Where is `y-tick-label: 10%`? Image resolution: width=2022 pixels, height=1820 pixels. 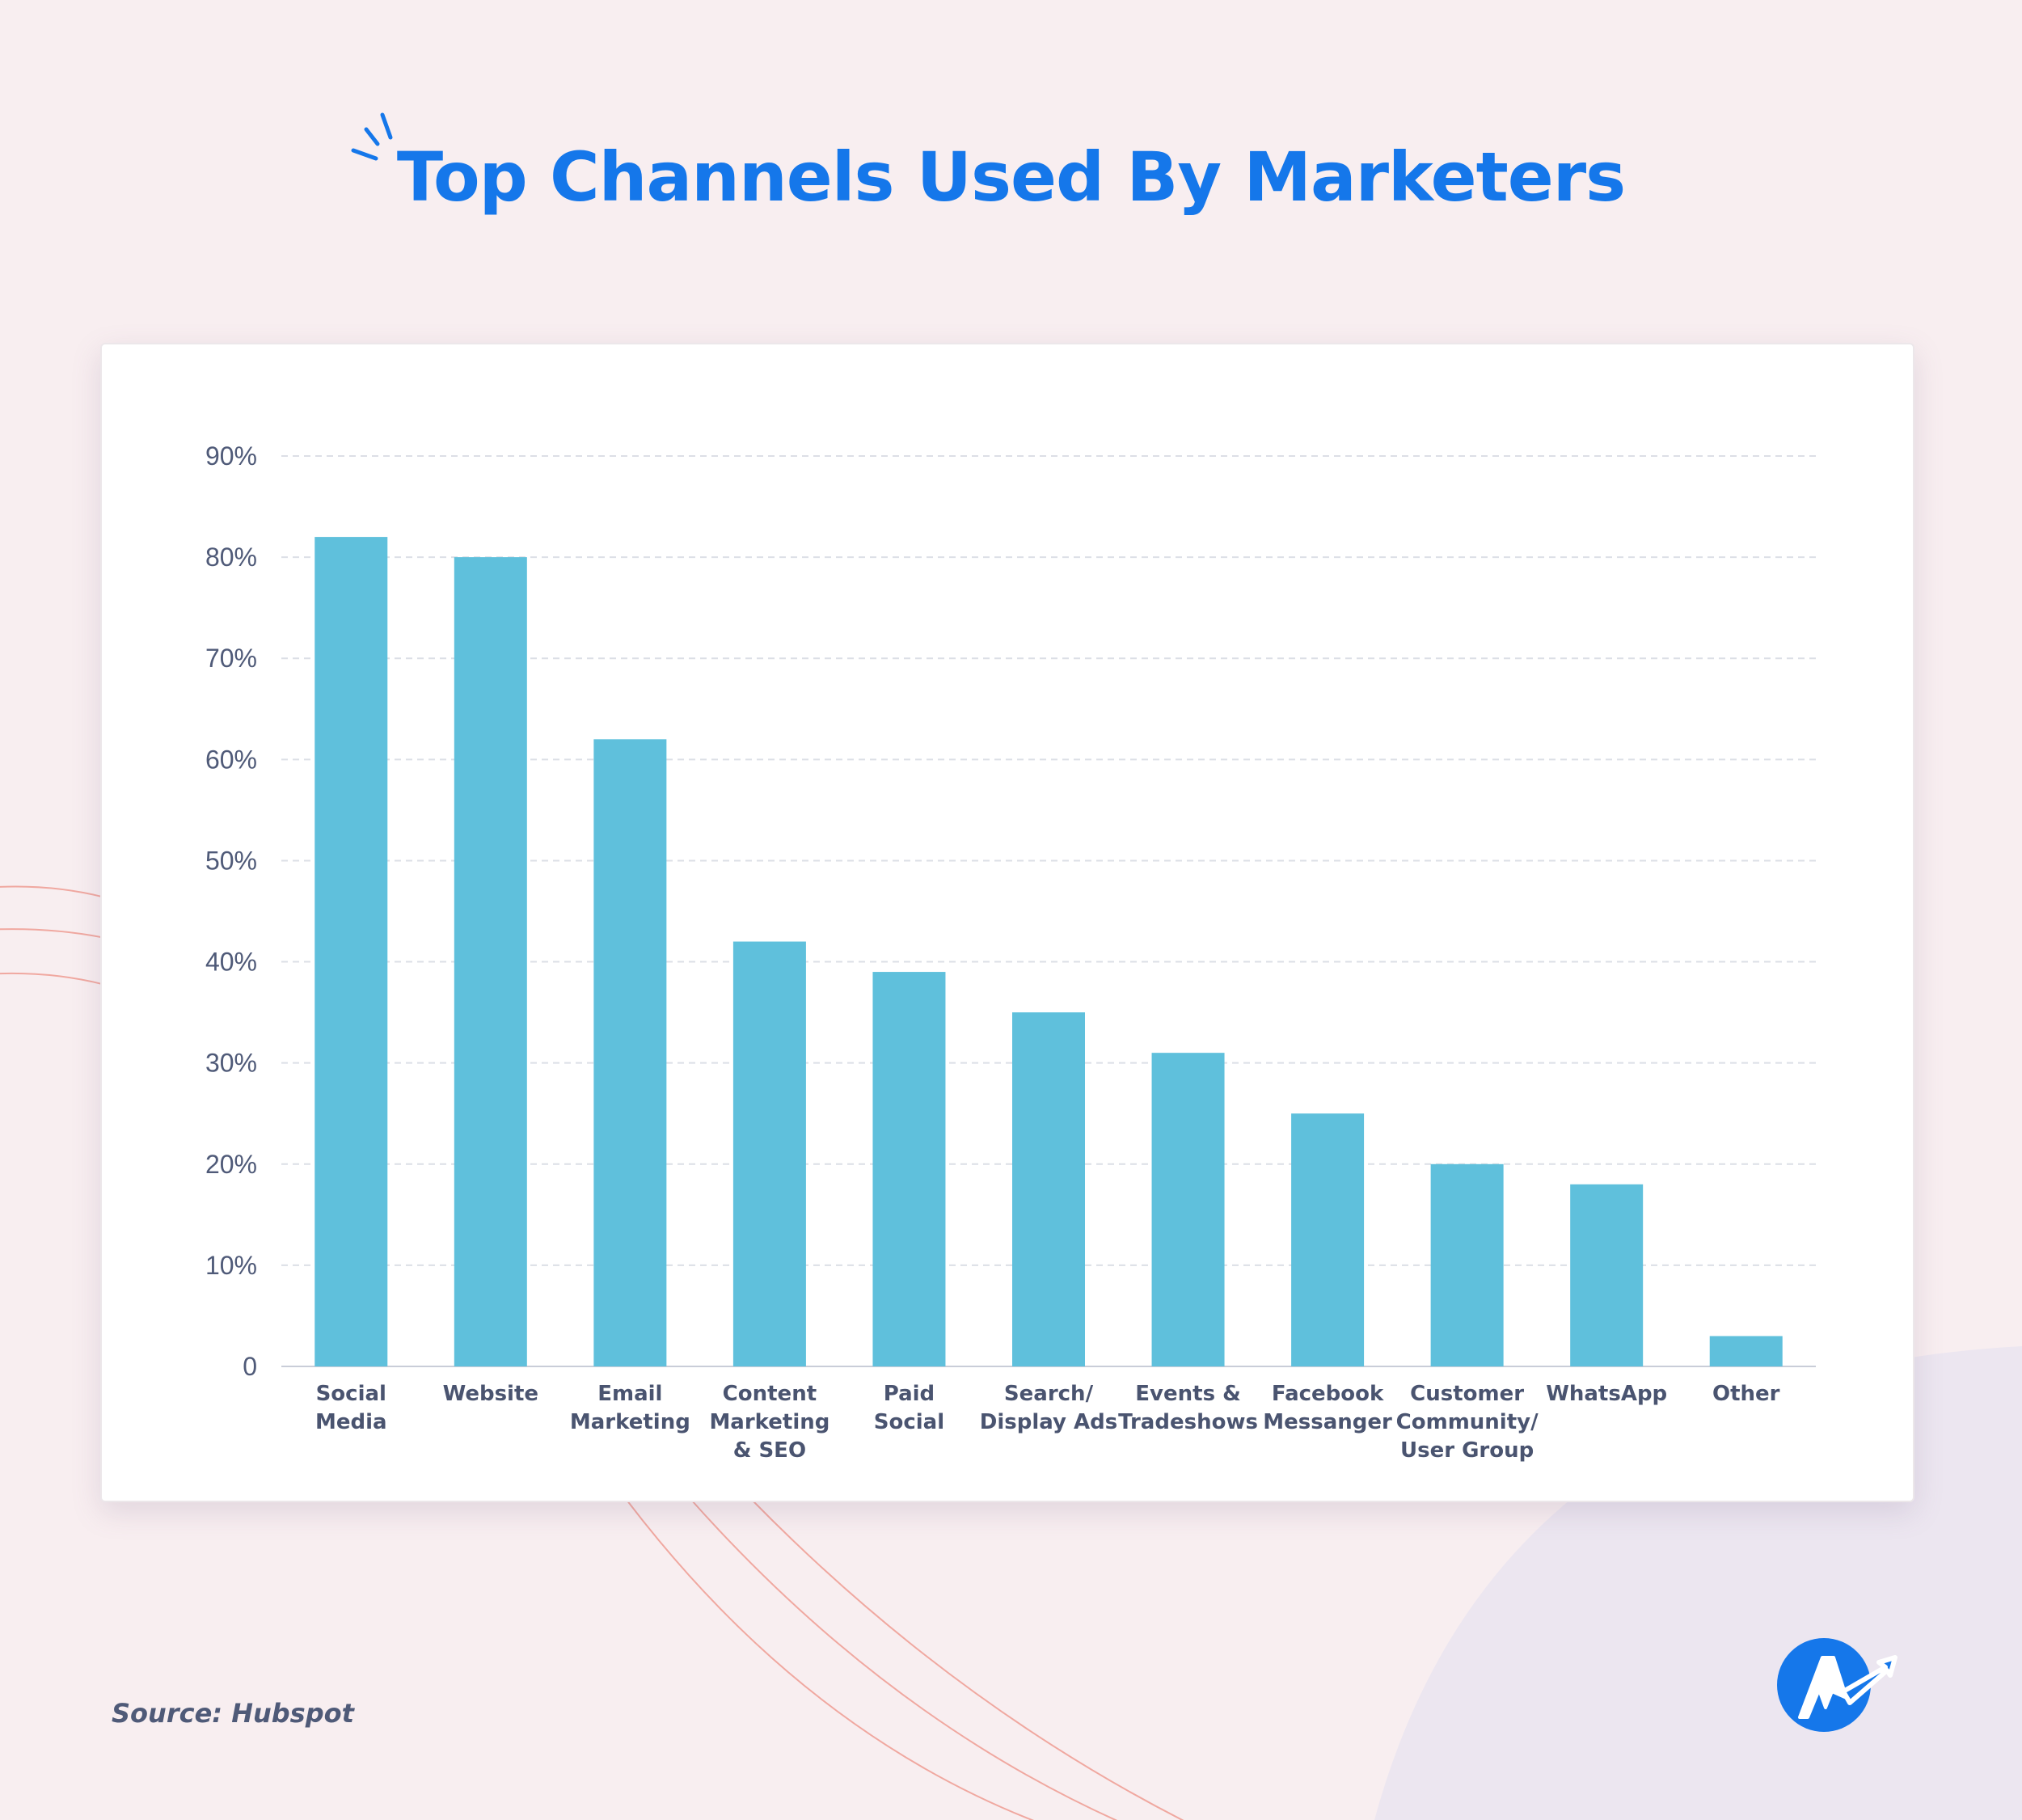 y-tick-label: 10% is located at coordinates (231, 1265).